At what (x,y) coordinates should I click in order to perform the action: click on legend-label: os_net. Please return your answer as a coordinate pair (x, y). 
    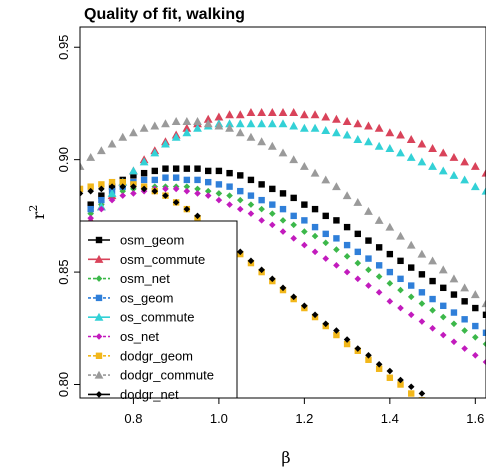
    Looking at the image, I should click on (139, 336).